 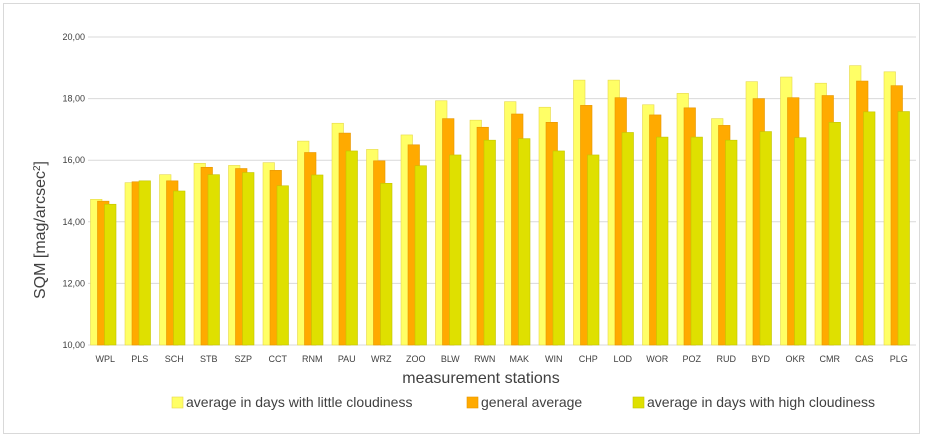 What do you see at coordinates (73, 345) in the screenshot?
I see `y-tick-label: 10,00` at bounding box center [73, 345].